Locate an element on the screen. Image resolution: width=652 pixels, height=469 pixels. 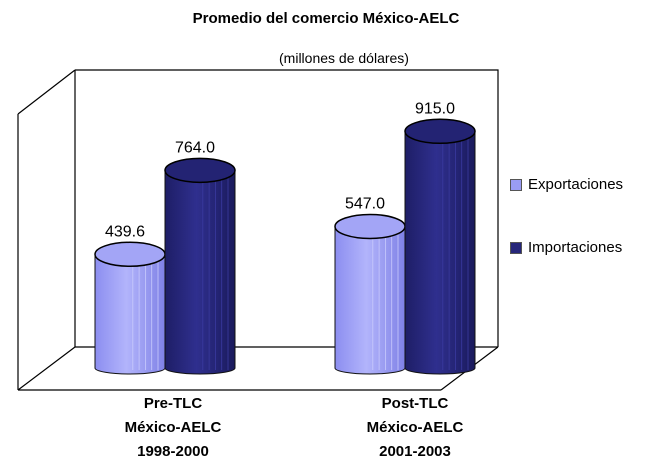
legend-item-importaciones: Importaciones is located at coordinates (566, 247).